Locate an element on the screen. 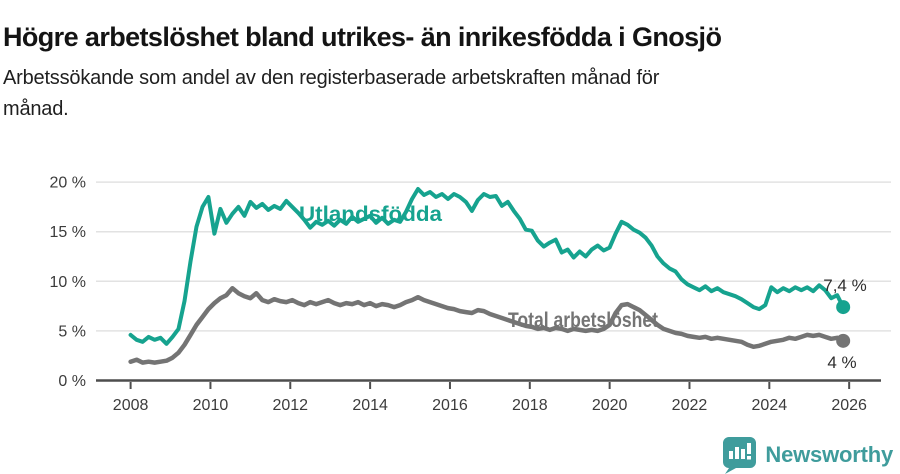  newsworthy-logo-icon is located at coordinates (740, 455).